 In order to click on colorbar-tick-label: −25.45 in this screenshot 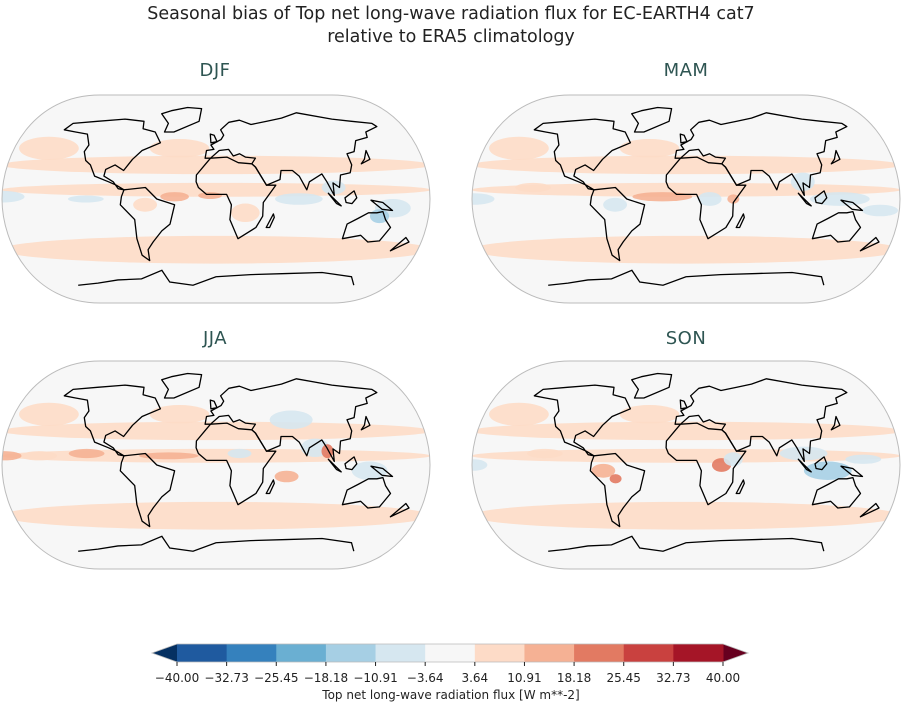, I will do `click(276, 678)`.